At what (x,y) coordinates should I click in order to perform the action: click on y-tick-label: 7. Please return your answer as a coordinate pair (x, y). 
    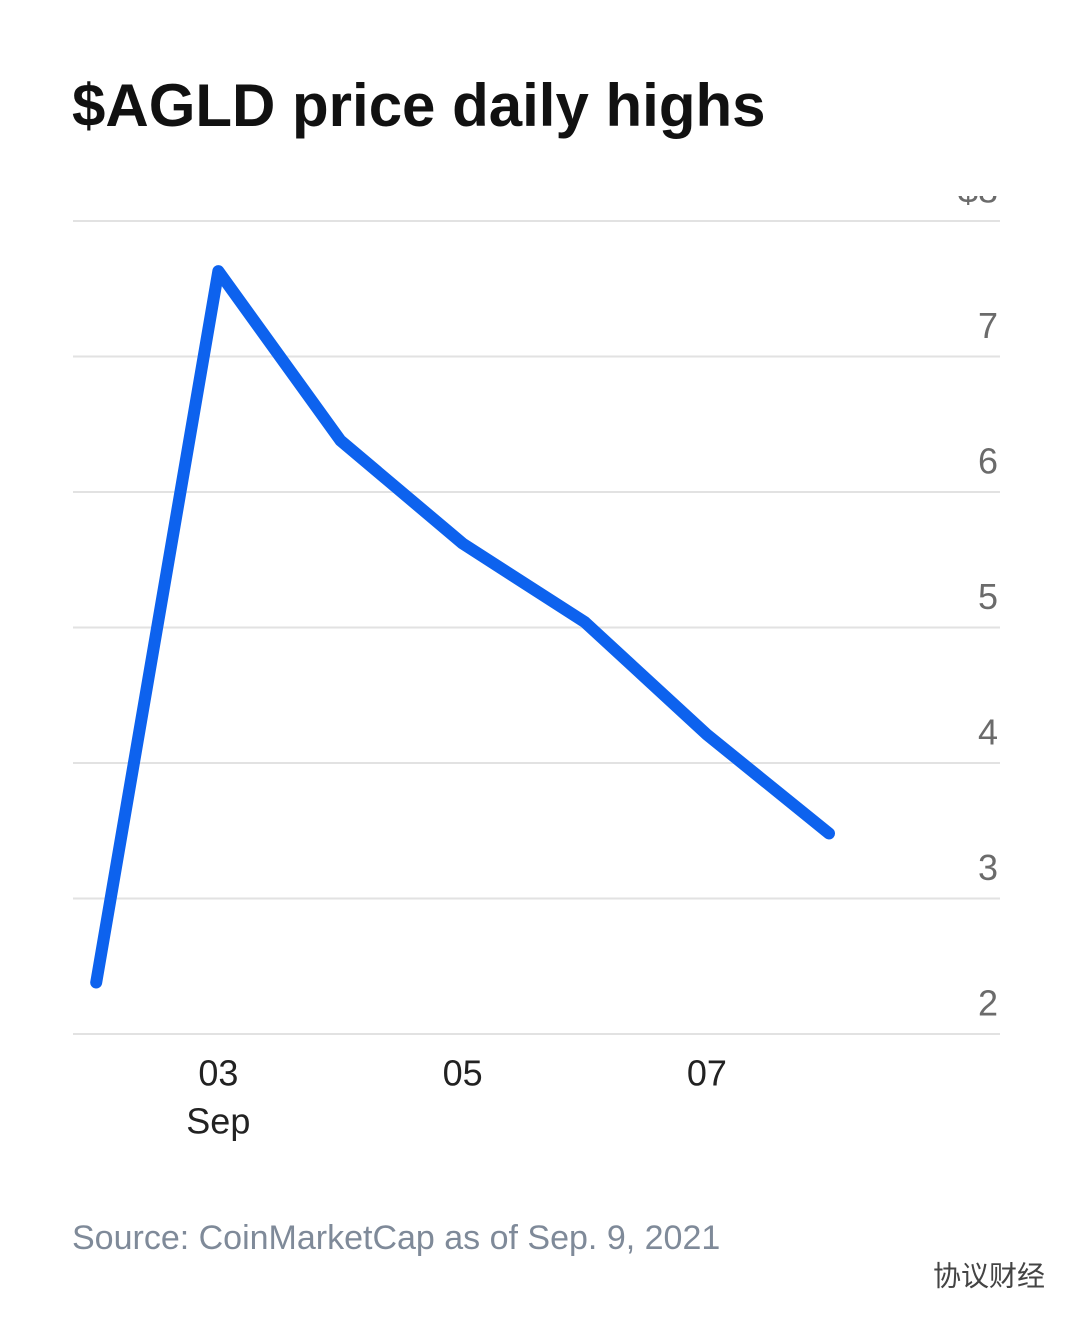
    Looking at the image, I should click on (988, 325).